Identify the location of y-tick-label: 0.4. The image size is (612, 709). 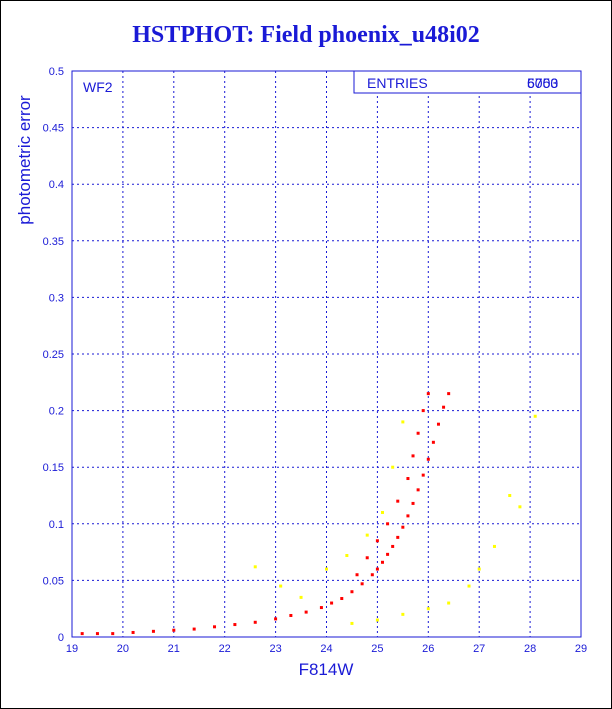
(56, 185).